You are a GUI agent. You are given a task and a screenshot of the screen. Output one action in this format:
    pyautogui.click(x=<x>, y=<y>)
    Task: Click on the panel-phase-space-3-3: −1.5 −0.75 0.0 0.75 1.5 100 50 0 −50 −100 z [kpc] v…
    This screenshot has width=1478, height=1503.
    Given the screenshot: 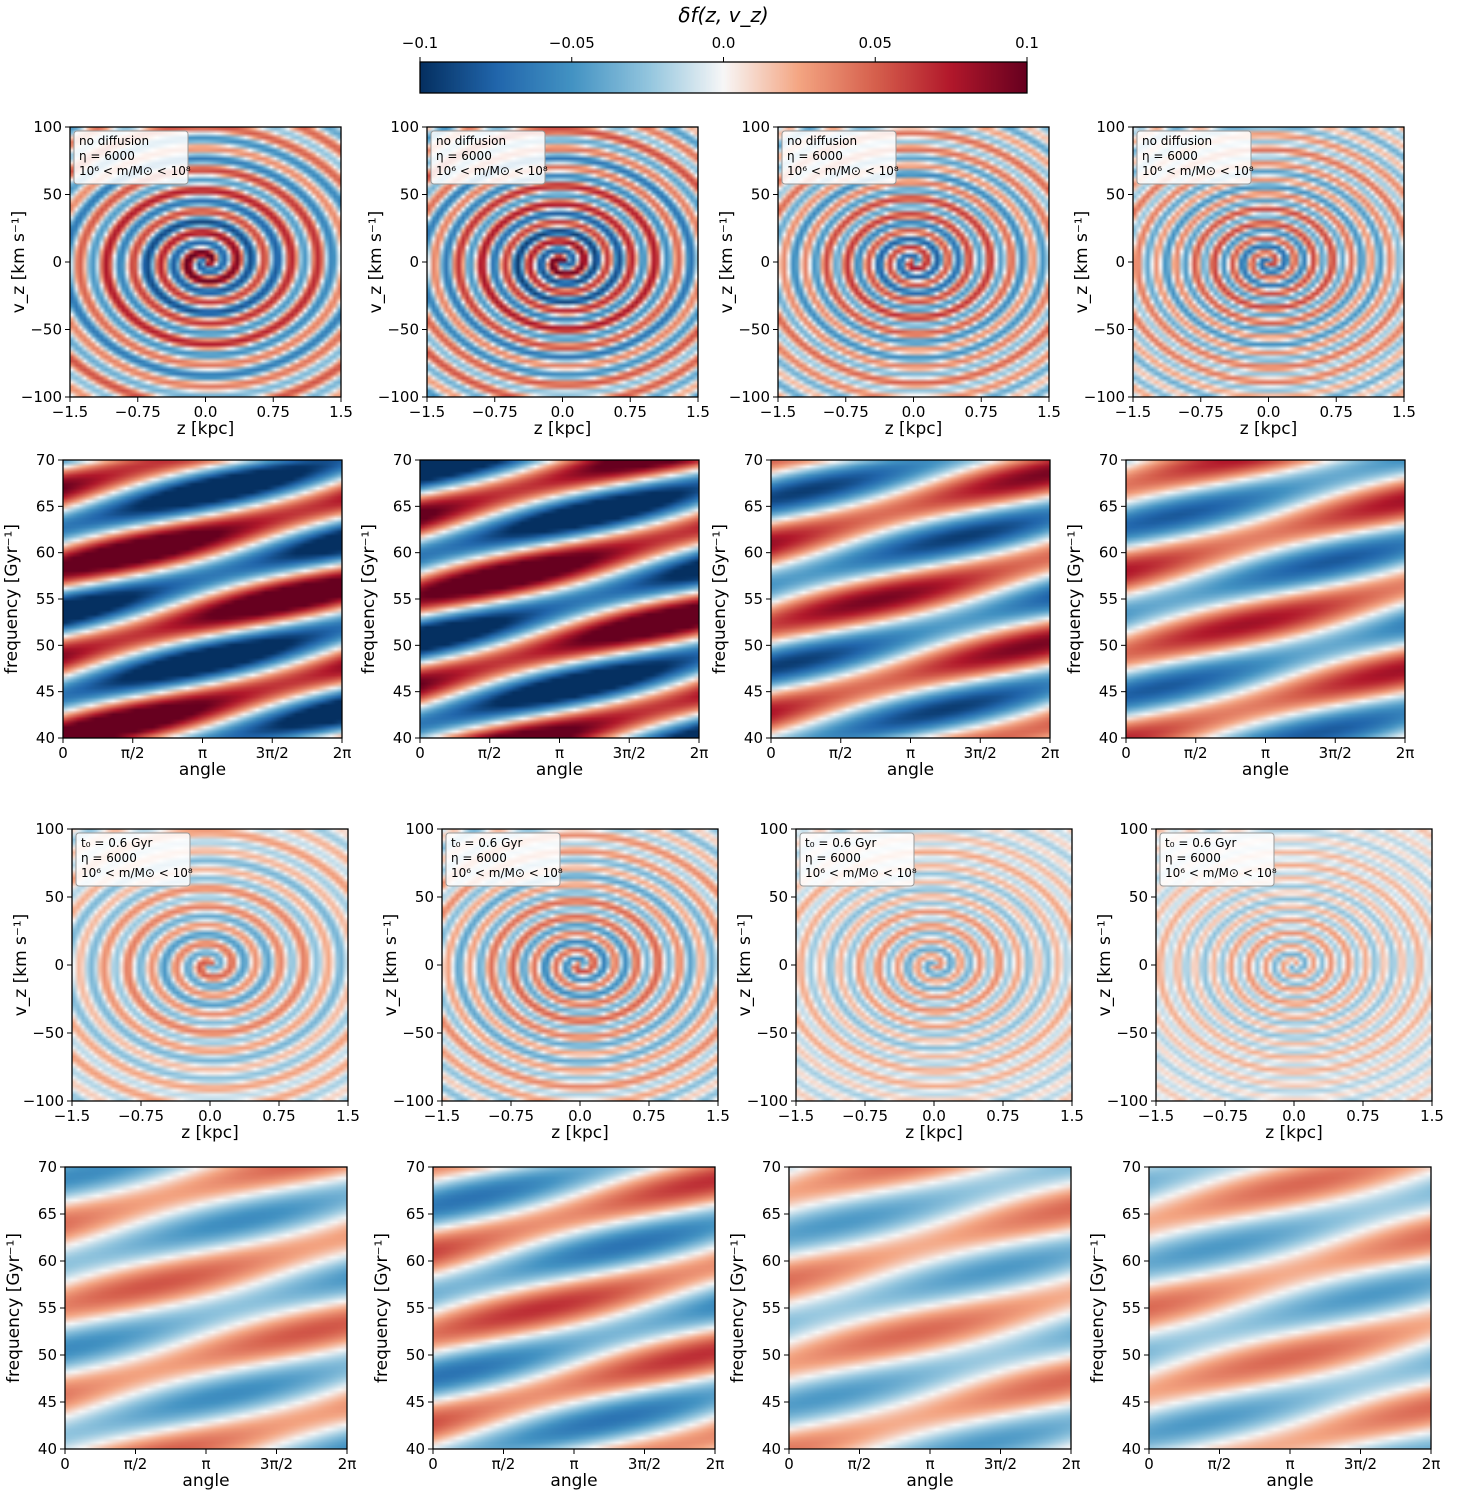 What is the action you would take?
    pyautogui.click(x=909, y=981)
    